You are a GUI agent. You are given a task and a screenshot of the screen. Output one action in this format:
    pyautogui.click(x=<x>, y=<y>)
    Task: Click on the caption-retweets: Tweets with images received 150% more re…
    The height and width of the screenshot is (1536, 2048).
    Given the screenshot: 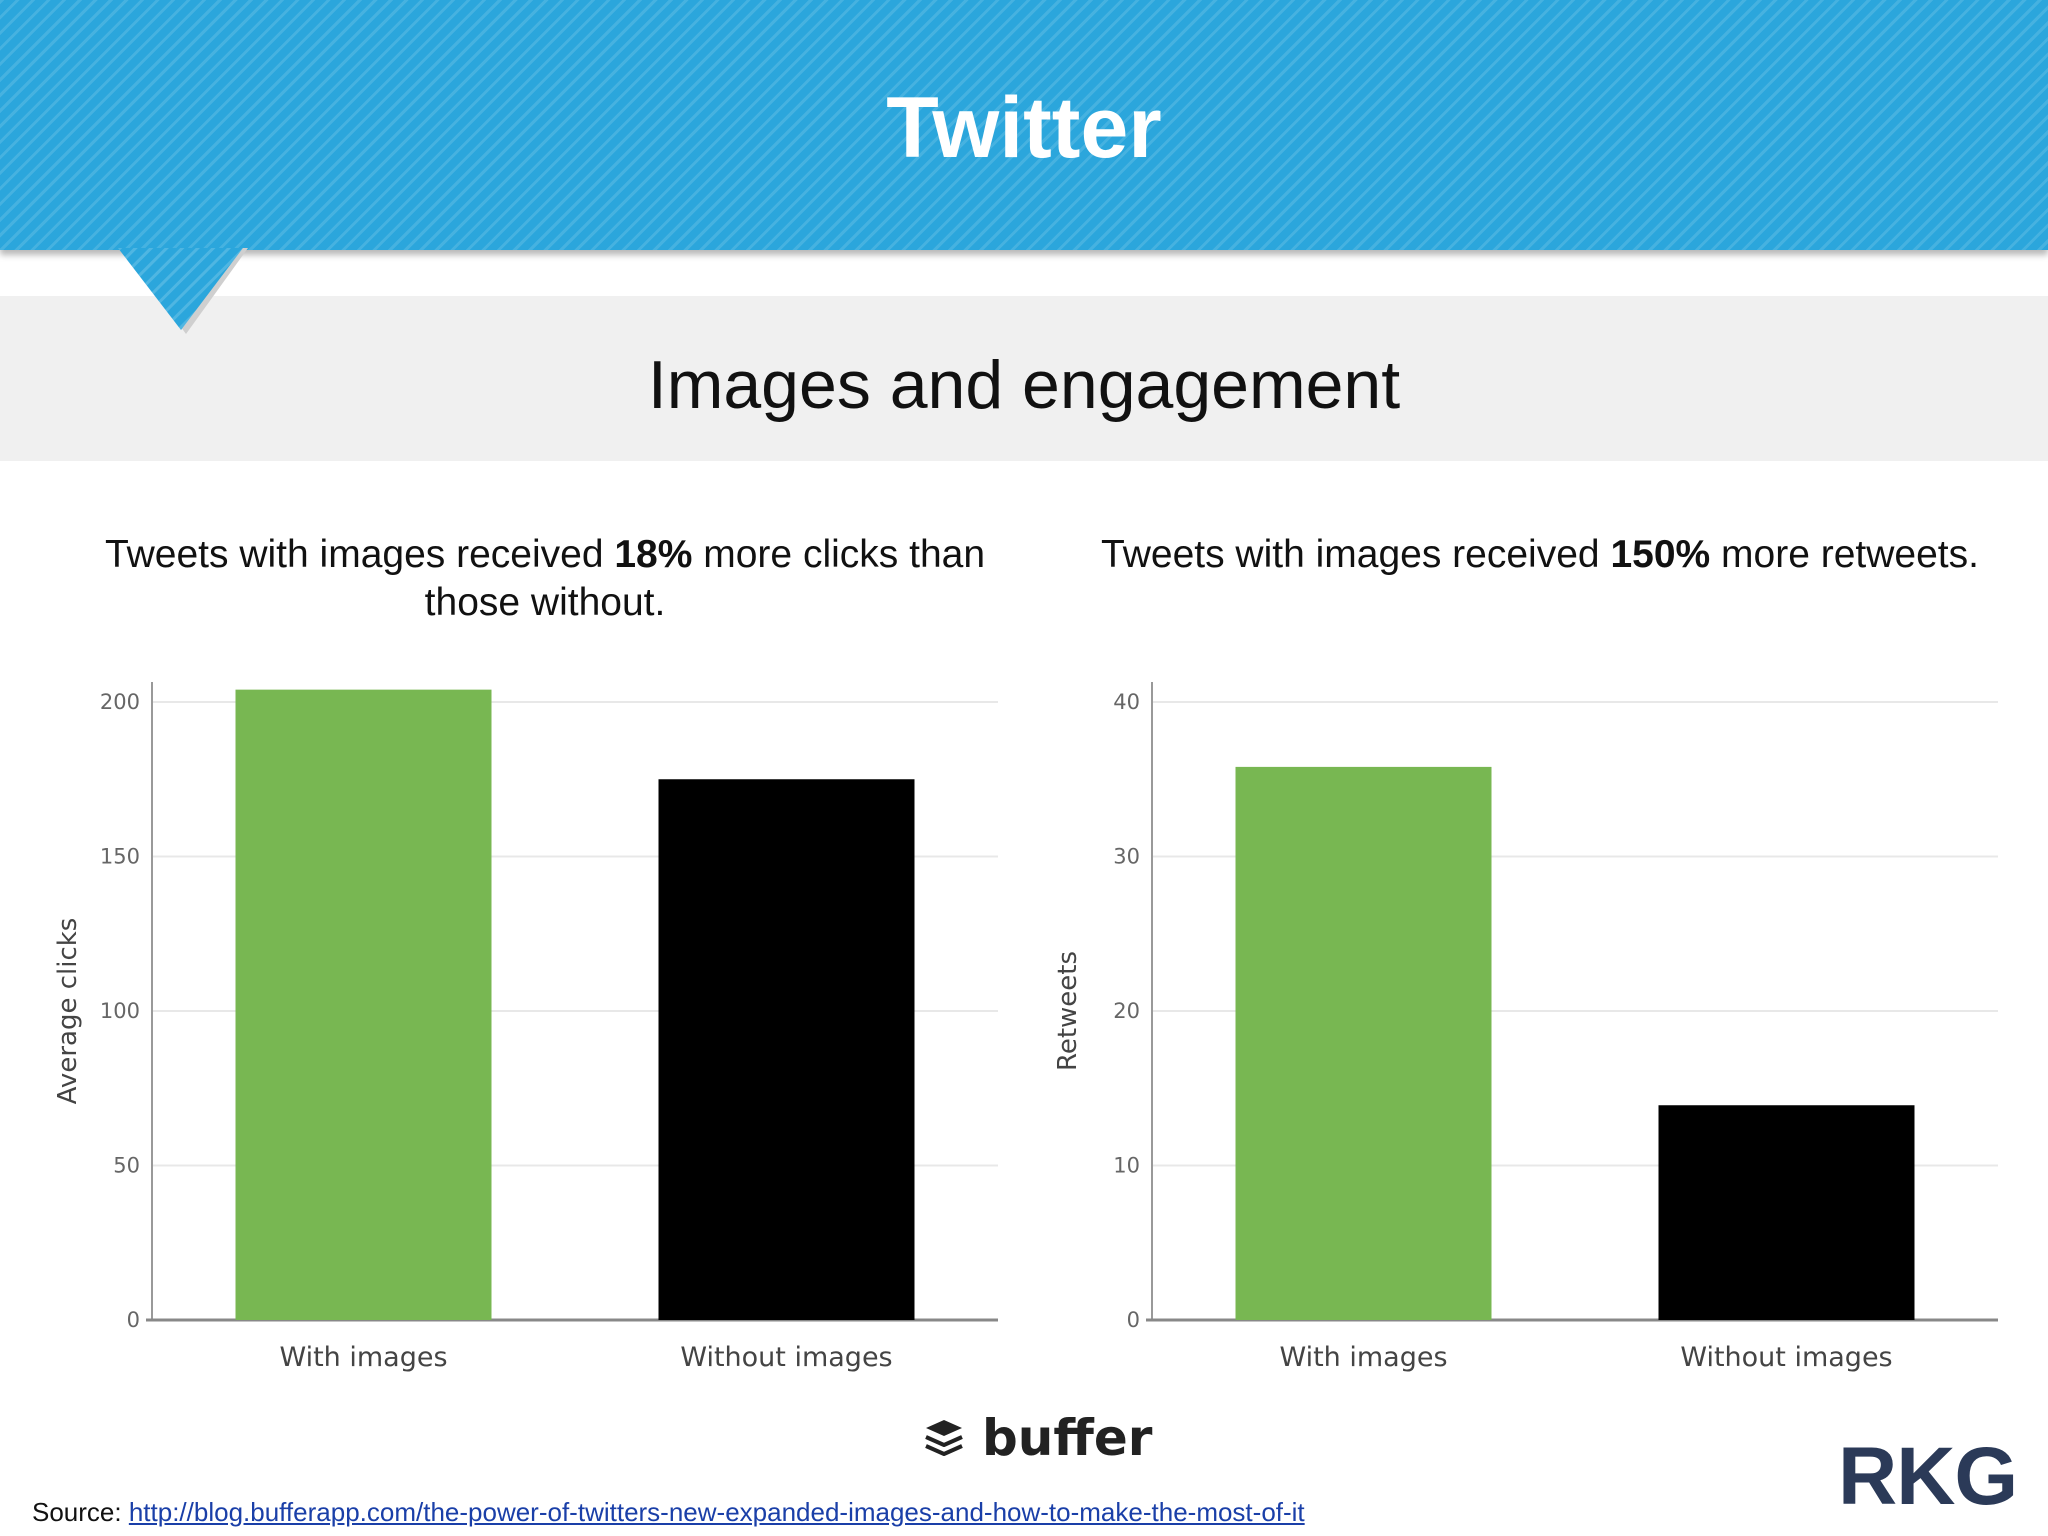 What is the action you would take?
    pyautogui.click(x=1540, y=555)
    